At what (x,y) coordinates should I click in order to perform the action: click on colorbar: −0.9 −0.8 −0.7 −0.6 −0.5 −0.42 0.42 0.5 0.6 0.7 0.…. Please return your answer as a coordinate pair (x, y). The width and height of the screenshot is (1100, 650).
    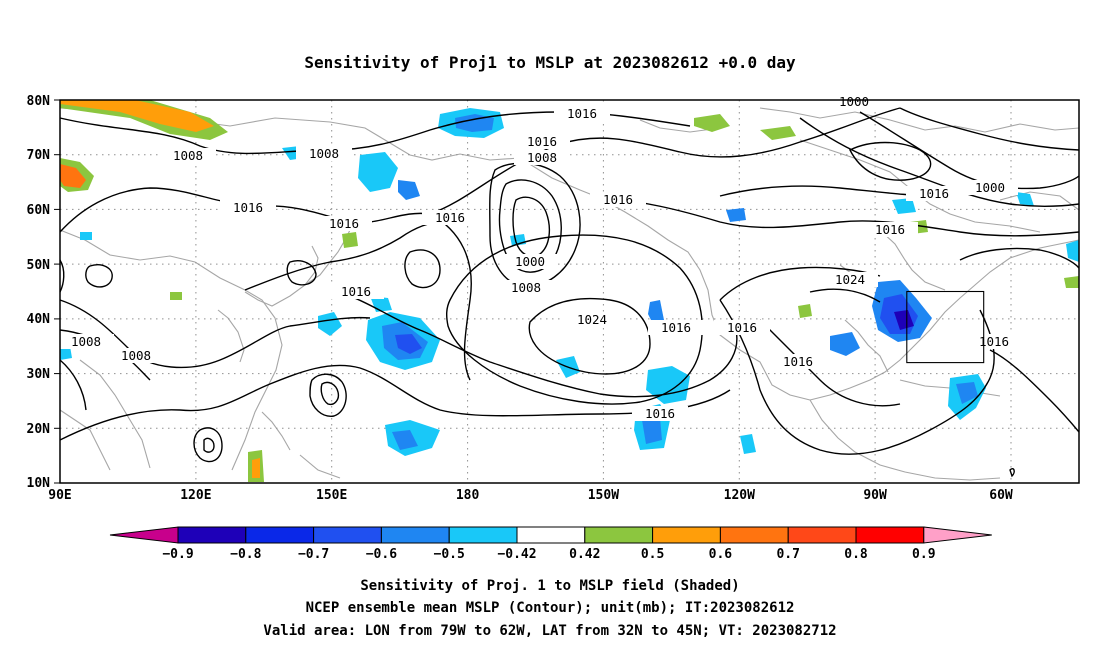
    Looking at the image, I should click on (550, 544).